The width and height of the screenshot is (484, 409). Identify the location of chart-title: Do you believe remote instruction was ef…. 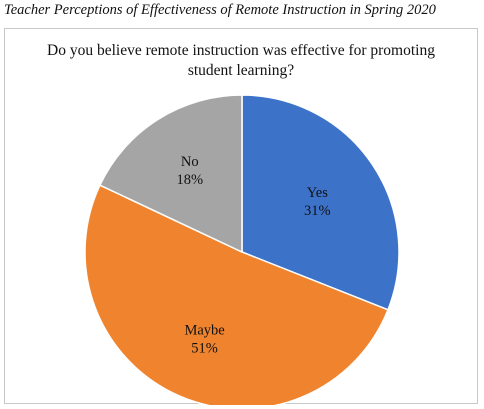
(241, 60).